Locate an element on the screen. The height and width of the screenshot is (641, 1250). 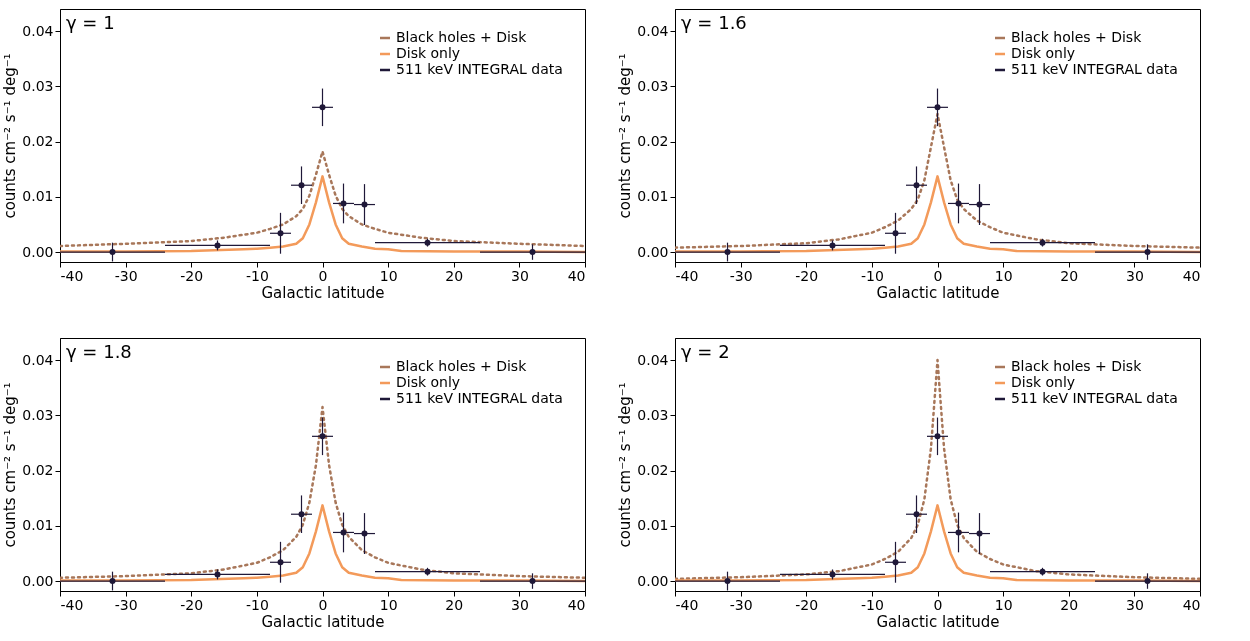
annotation: γ = 1 is located at coordinates (90, 22).